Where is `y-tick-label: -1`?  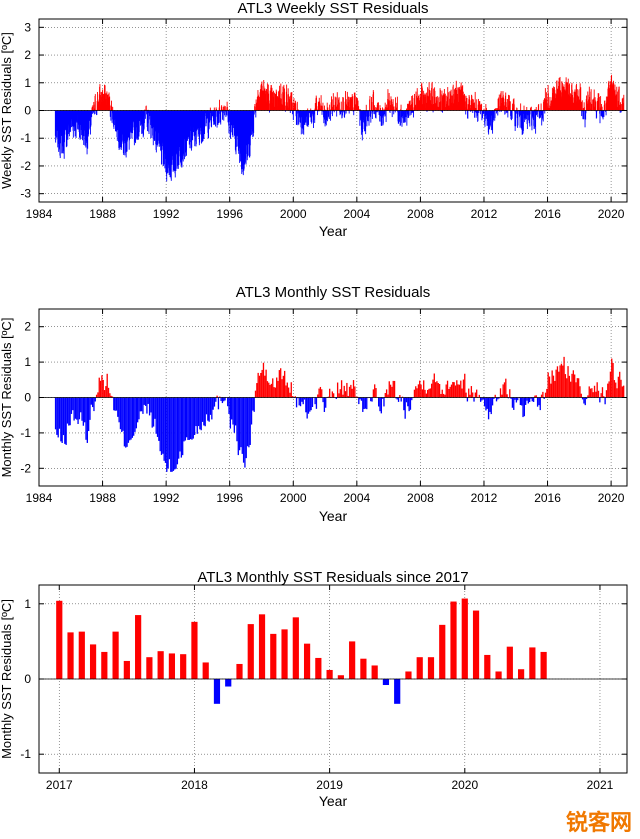
y-tick-label: -1 is located at coordinates (25, 754).